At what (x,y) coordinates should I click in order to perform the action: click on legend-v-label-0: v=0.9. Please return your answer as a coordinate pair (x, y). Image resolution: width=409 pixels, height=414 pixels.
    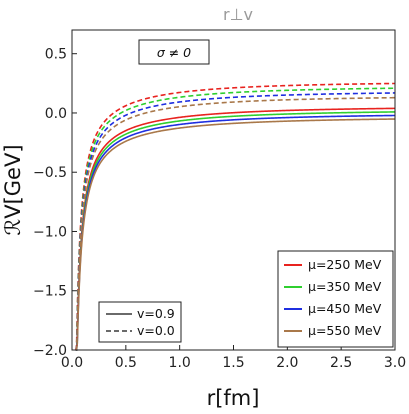
    Looking at the image, I should click on (156, 313).